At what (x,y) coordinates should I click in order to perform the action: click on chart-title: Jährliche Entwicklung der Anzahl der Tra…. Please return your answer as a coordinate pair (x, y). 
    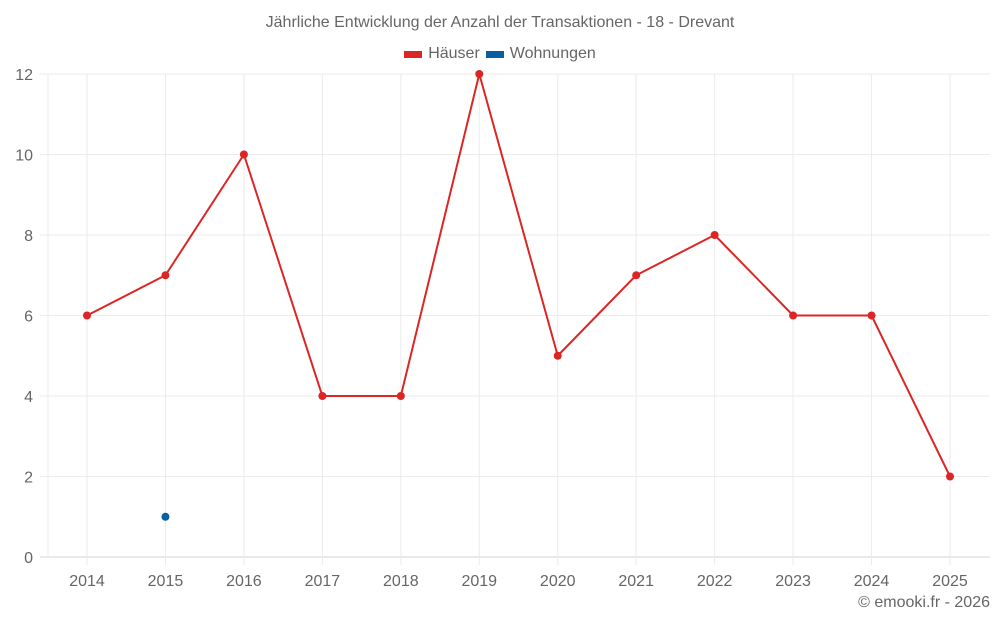
    Looking at the image, I should click on (500, 22).